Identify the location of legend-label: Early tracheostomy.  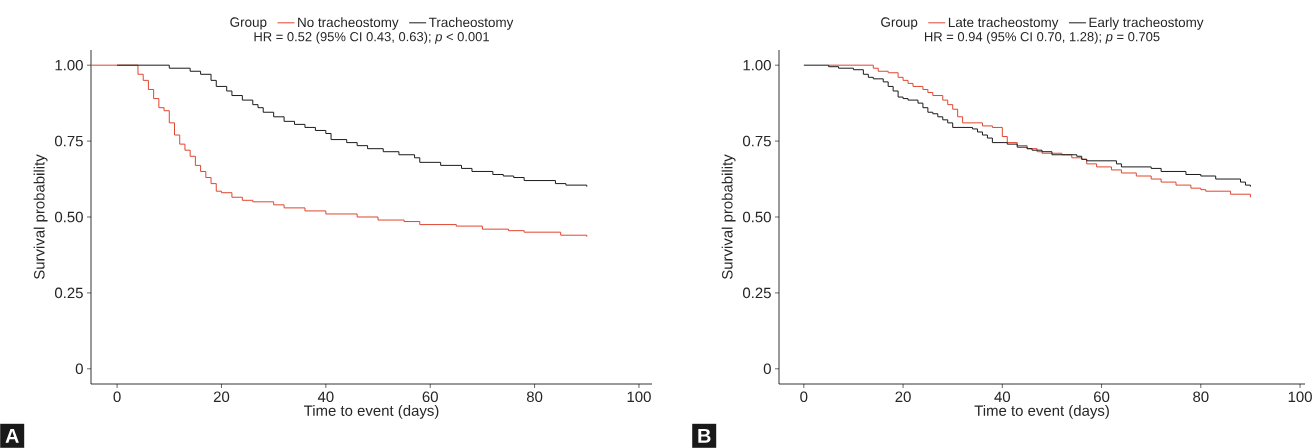
(1146, 23).